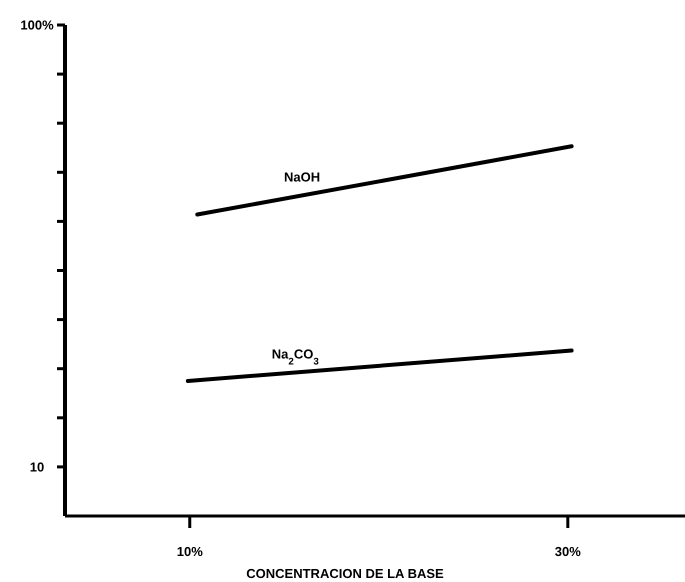 The height and width of the screenshot is (582, 685). I want to click on y-tick-label: 10, so click(37, 466).